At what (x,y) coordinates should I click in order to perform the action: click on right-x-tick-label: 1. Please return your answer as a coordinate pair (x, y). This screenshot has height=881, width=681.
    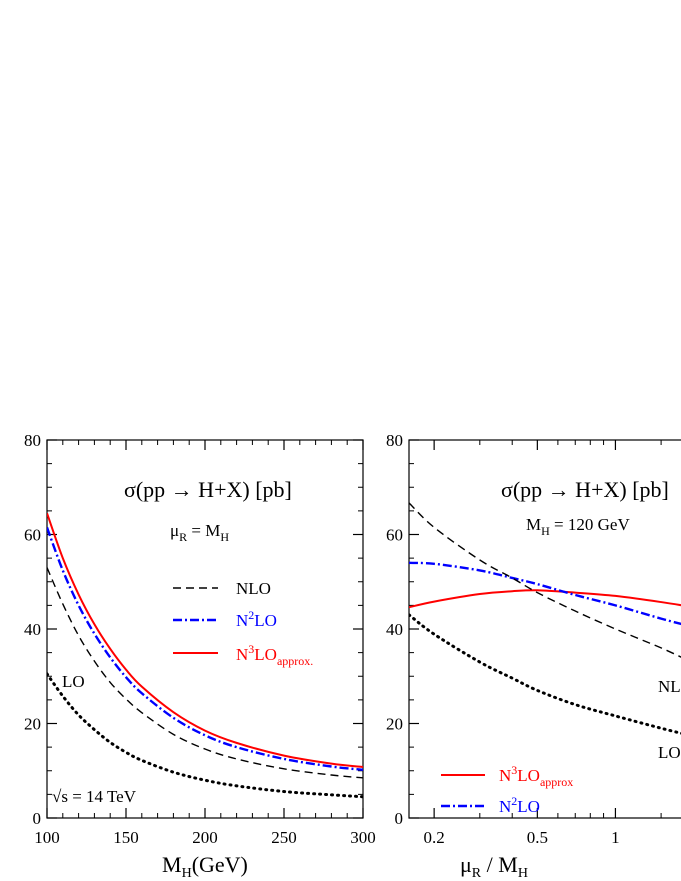
    Looking at the image, I should click on (615, 837).